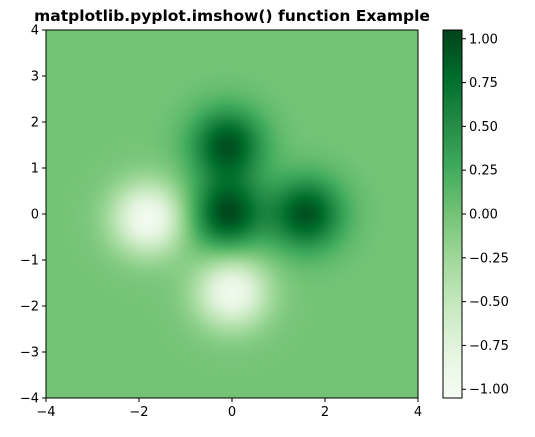 The image size is (535, 437). I want to click on colorbar-tick-label: −0.50, so click(489, 302).